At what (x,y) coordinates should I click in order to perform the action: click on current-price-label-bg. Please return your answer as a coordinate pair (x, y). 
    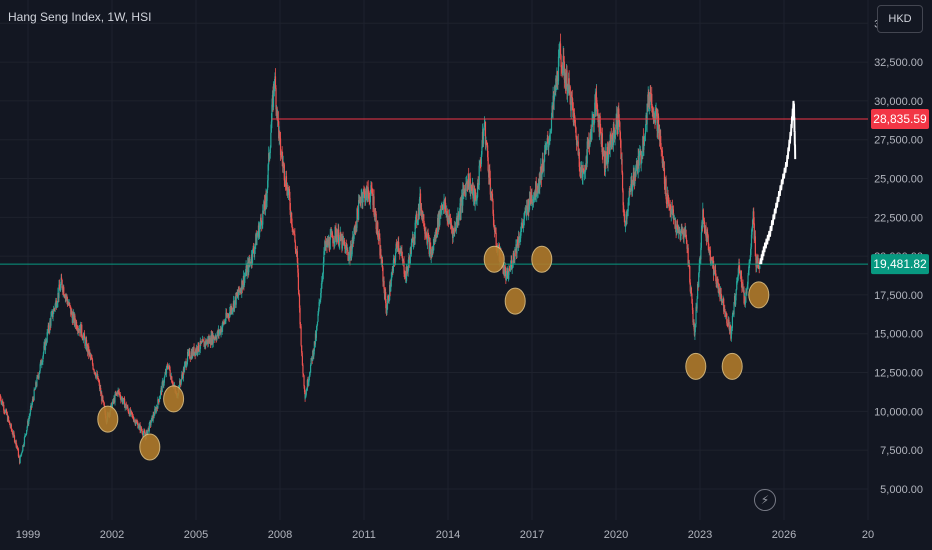
    Looking at the image, I should click on (900, 264).